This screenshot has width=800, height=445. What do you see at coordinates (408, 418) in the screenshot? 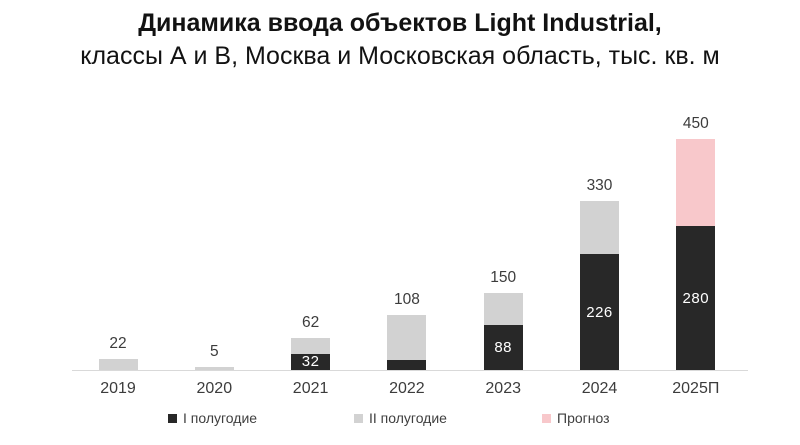
I see `legend-label-second-half: II полугодие` at bounding box center [408, 418].